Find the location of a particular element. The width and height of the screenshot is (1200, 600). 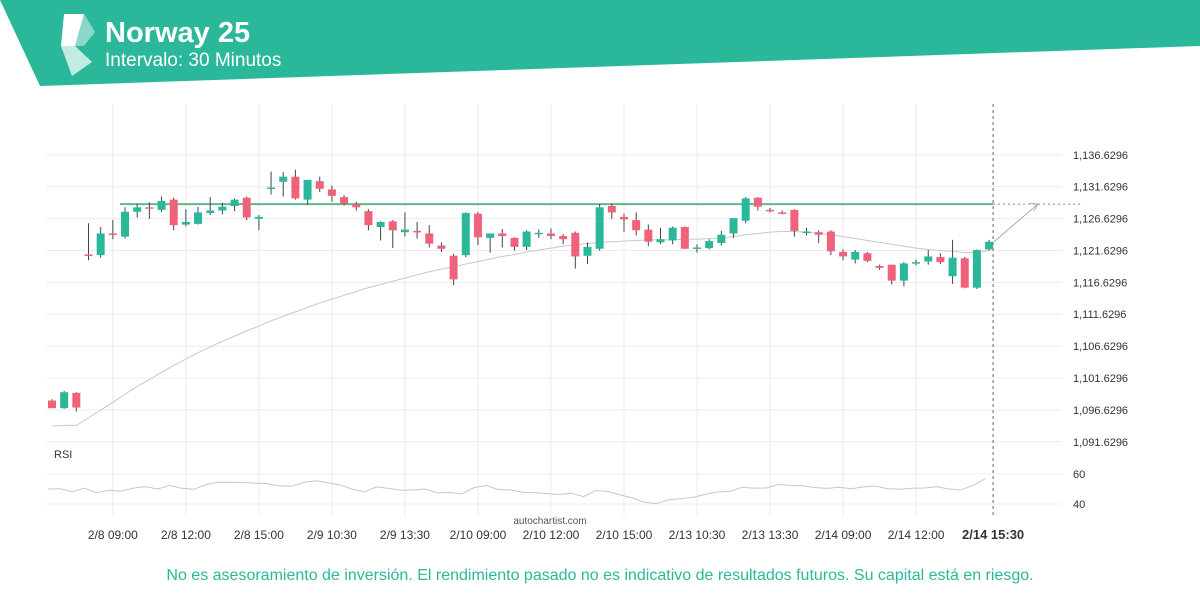

y-tick-label: 1,121.6296 is located at coordinates (1100, 251).